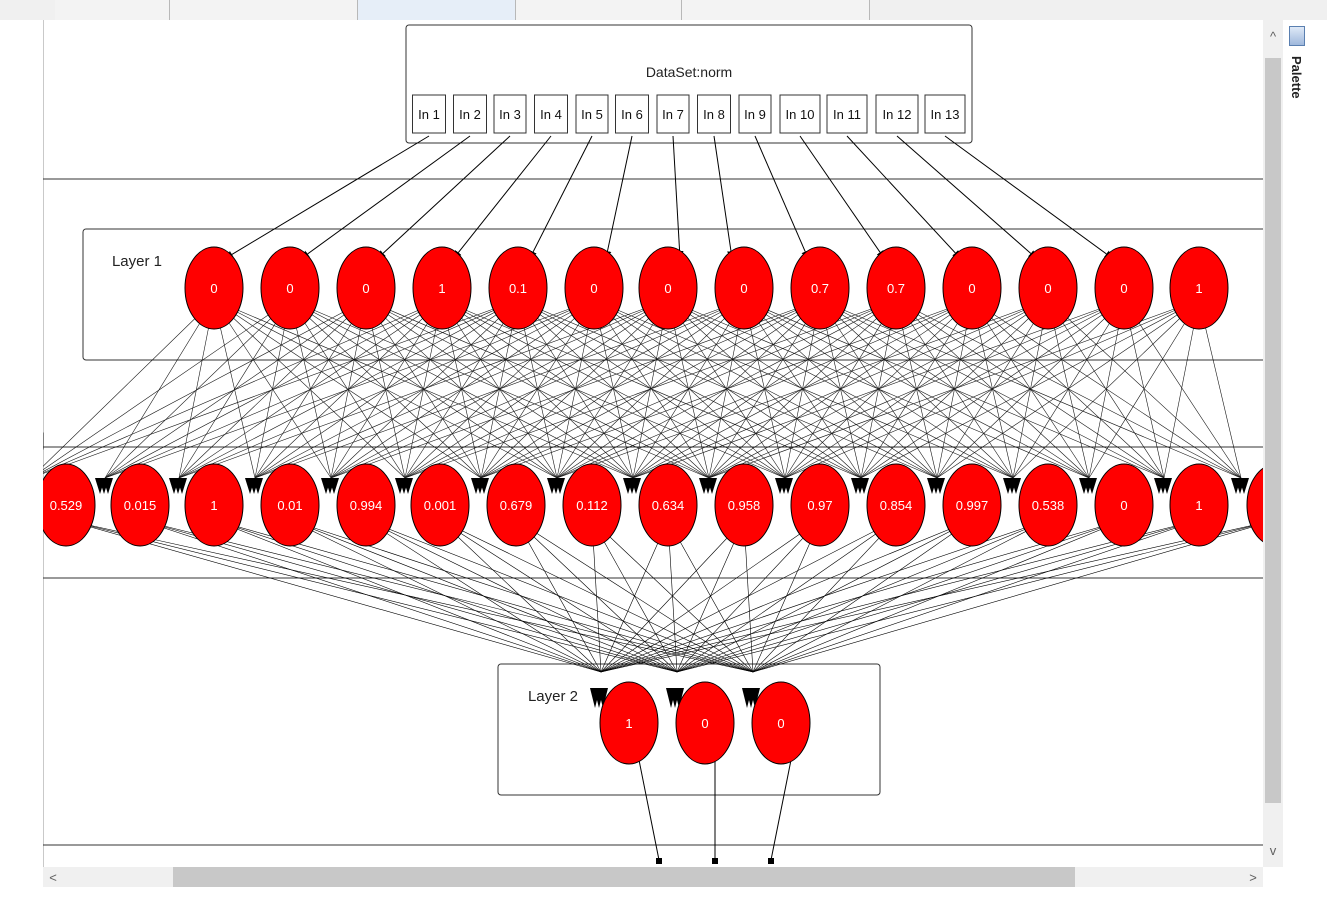 This screenshot has height=907, width=1327. Describe the element at coordinates (137, 261) in the screenshot. I see `layer1-label: Layer 1` at that location.